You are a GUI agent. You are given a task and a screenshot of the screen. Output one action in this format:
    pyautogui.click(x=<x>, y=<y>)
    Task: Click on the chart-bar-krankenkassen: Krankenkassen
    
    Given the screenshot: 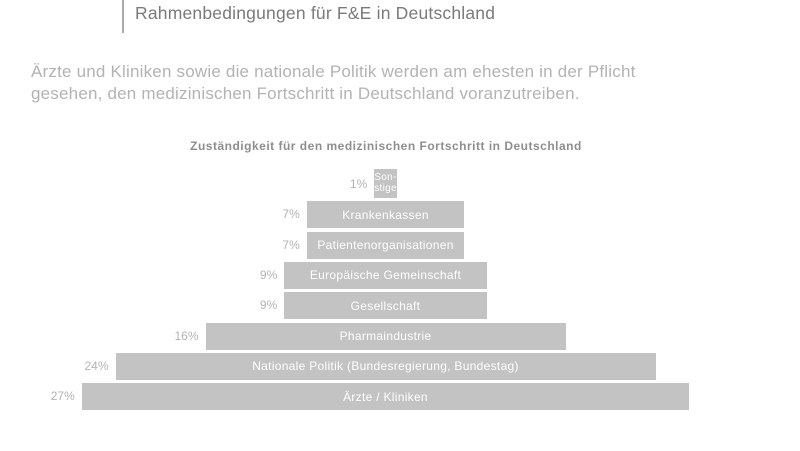 What is the action you would take?
    pyautogui.click(x=385, y=215)
    